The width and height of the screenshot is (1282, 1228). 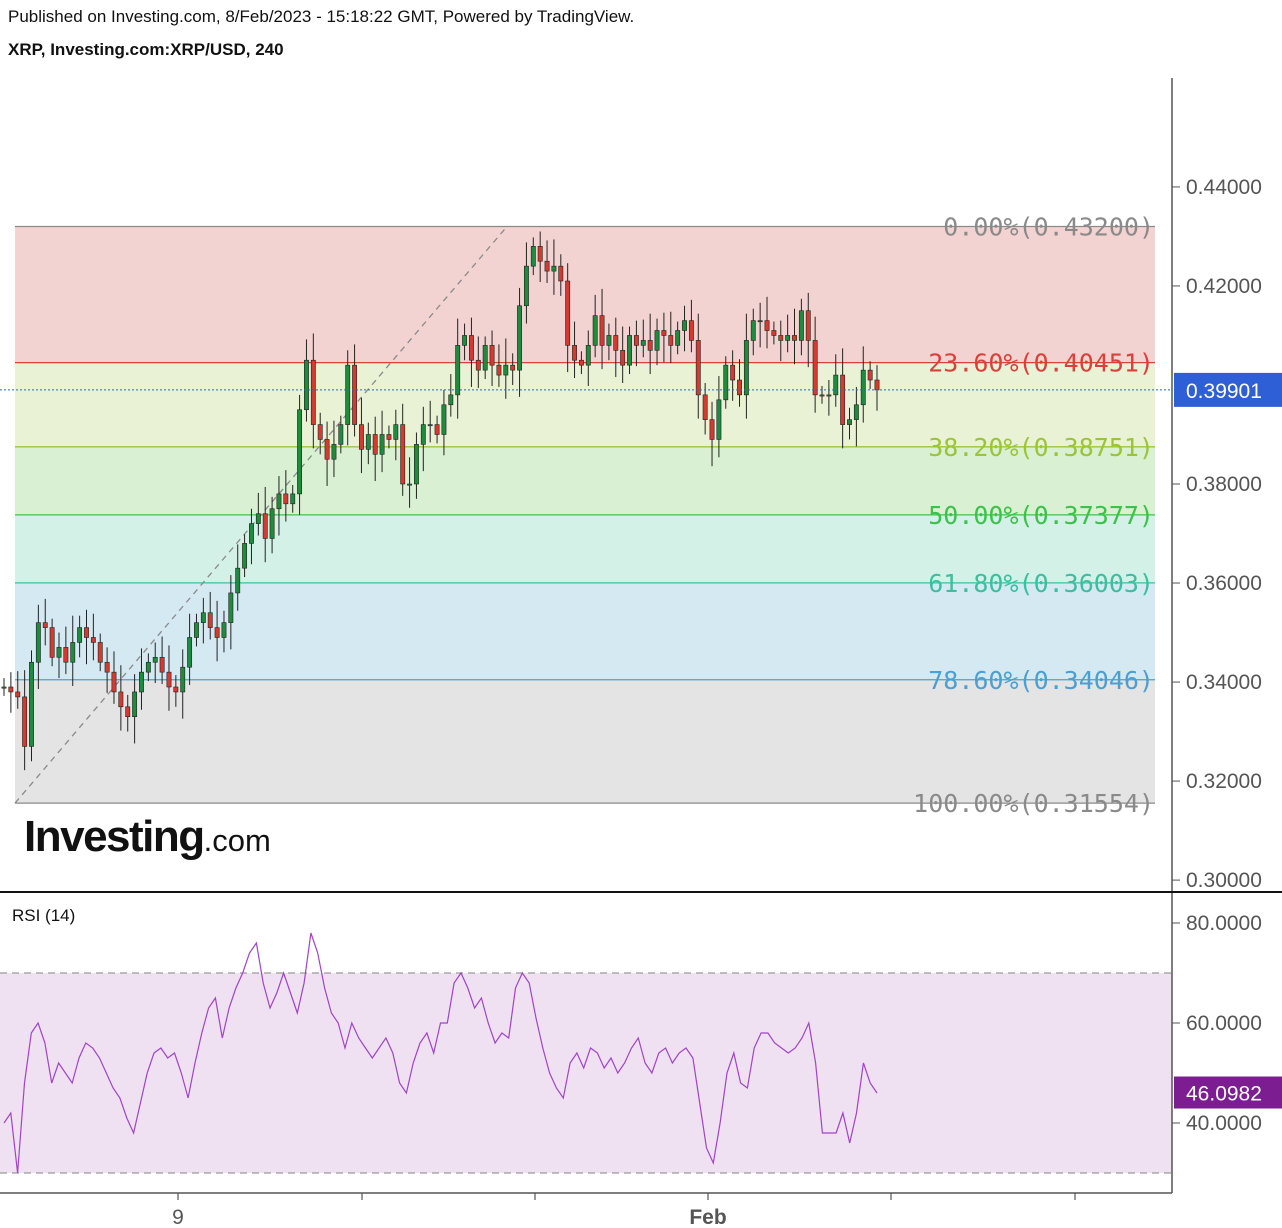 What do you see at coordinates (1033, 803) in the screenshot?
I see `fib-level-label: 100.00%(0.31554)` at bounding box center [1033, 803].